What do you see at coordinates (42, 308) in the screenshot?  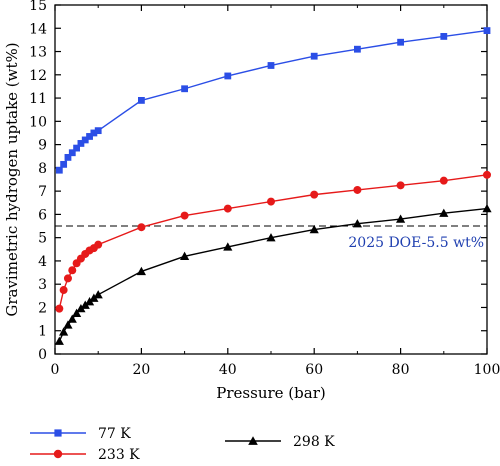 I see `y-tick-label: 2` at bounding box center [42, 308].